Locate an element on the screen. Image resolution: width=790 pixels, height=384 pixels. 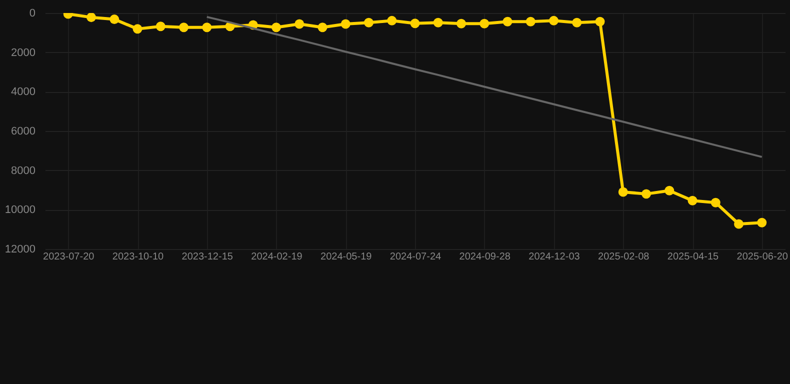
x-tick-label: 2024-02-19 is located at coordinates (277, 257).